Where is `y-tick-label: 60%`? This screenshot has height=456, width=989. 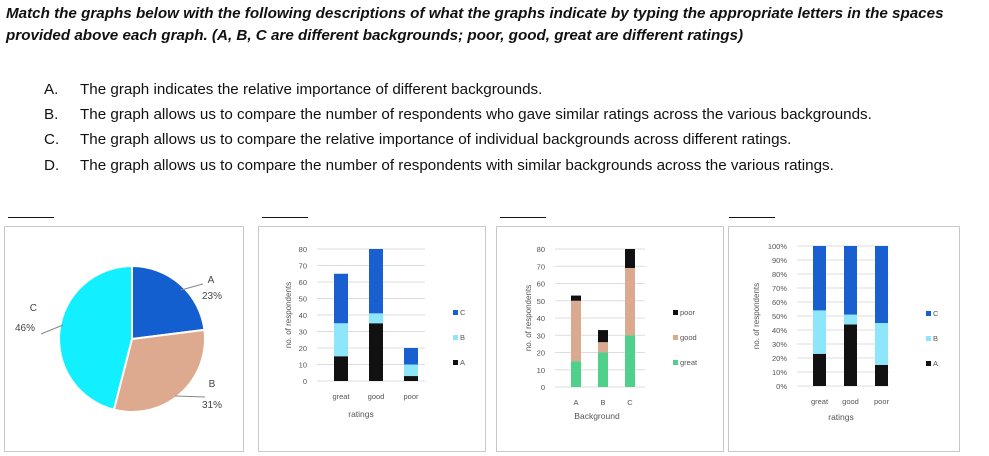 y-tick-label: 60% is located at coordinates (779, 302).